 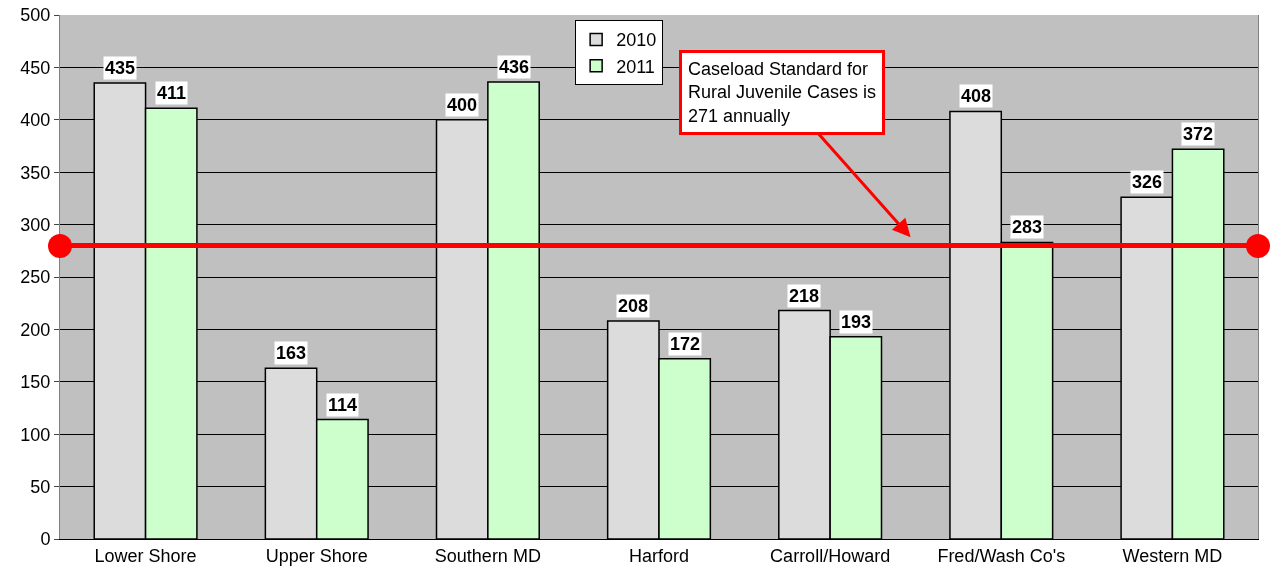 I want to click on x-tick-label: Harford, so click(x=659, y=555).